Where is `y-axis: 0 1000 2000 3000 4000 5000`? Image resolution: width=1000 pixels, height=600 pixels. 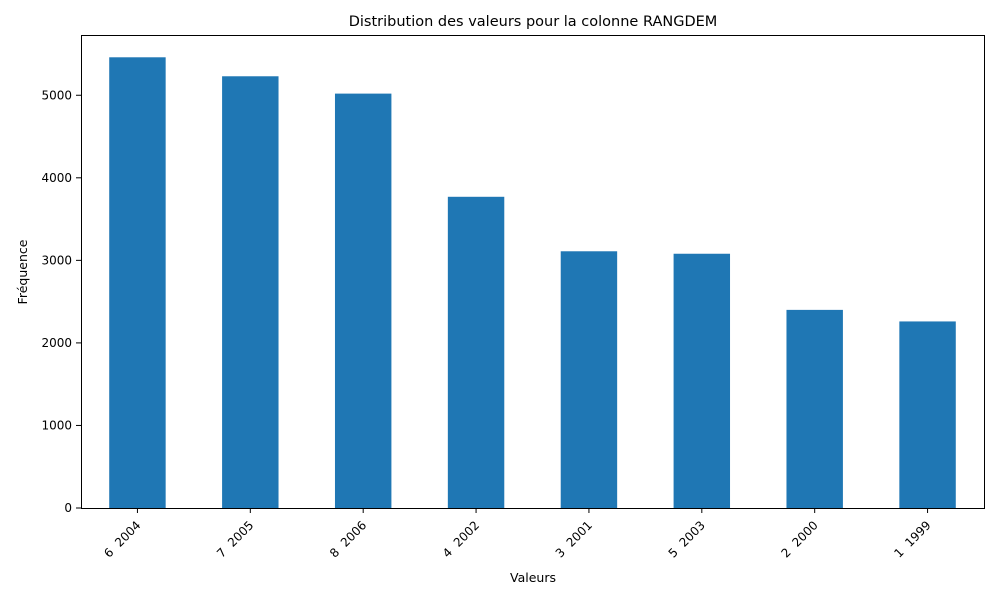
y-axis: 0 1000 2000 3000 4000 5000 is located at coordinates (61, 301).